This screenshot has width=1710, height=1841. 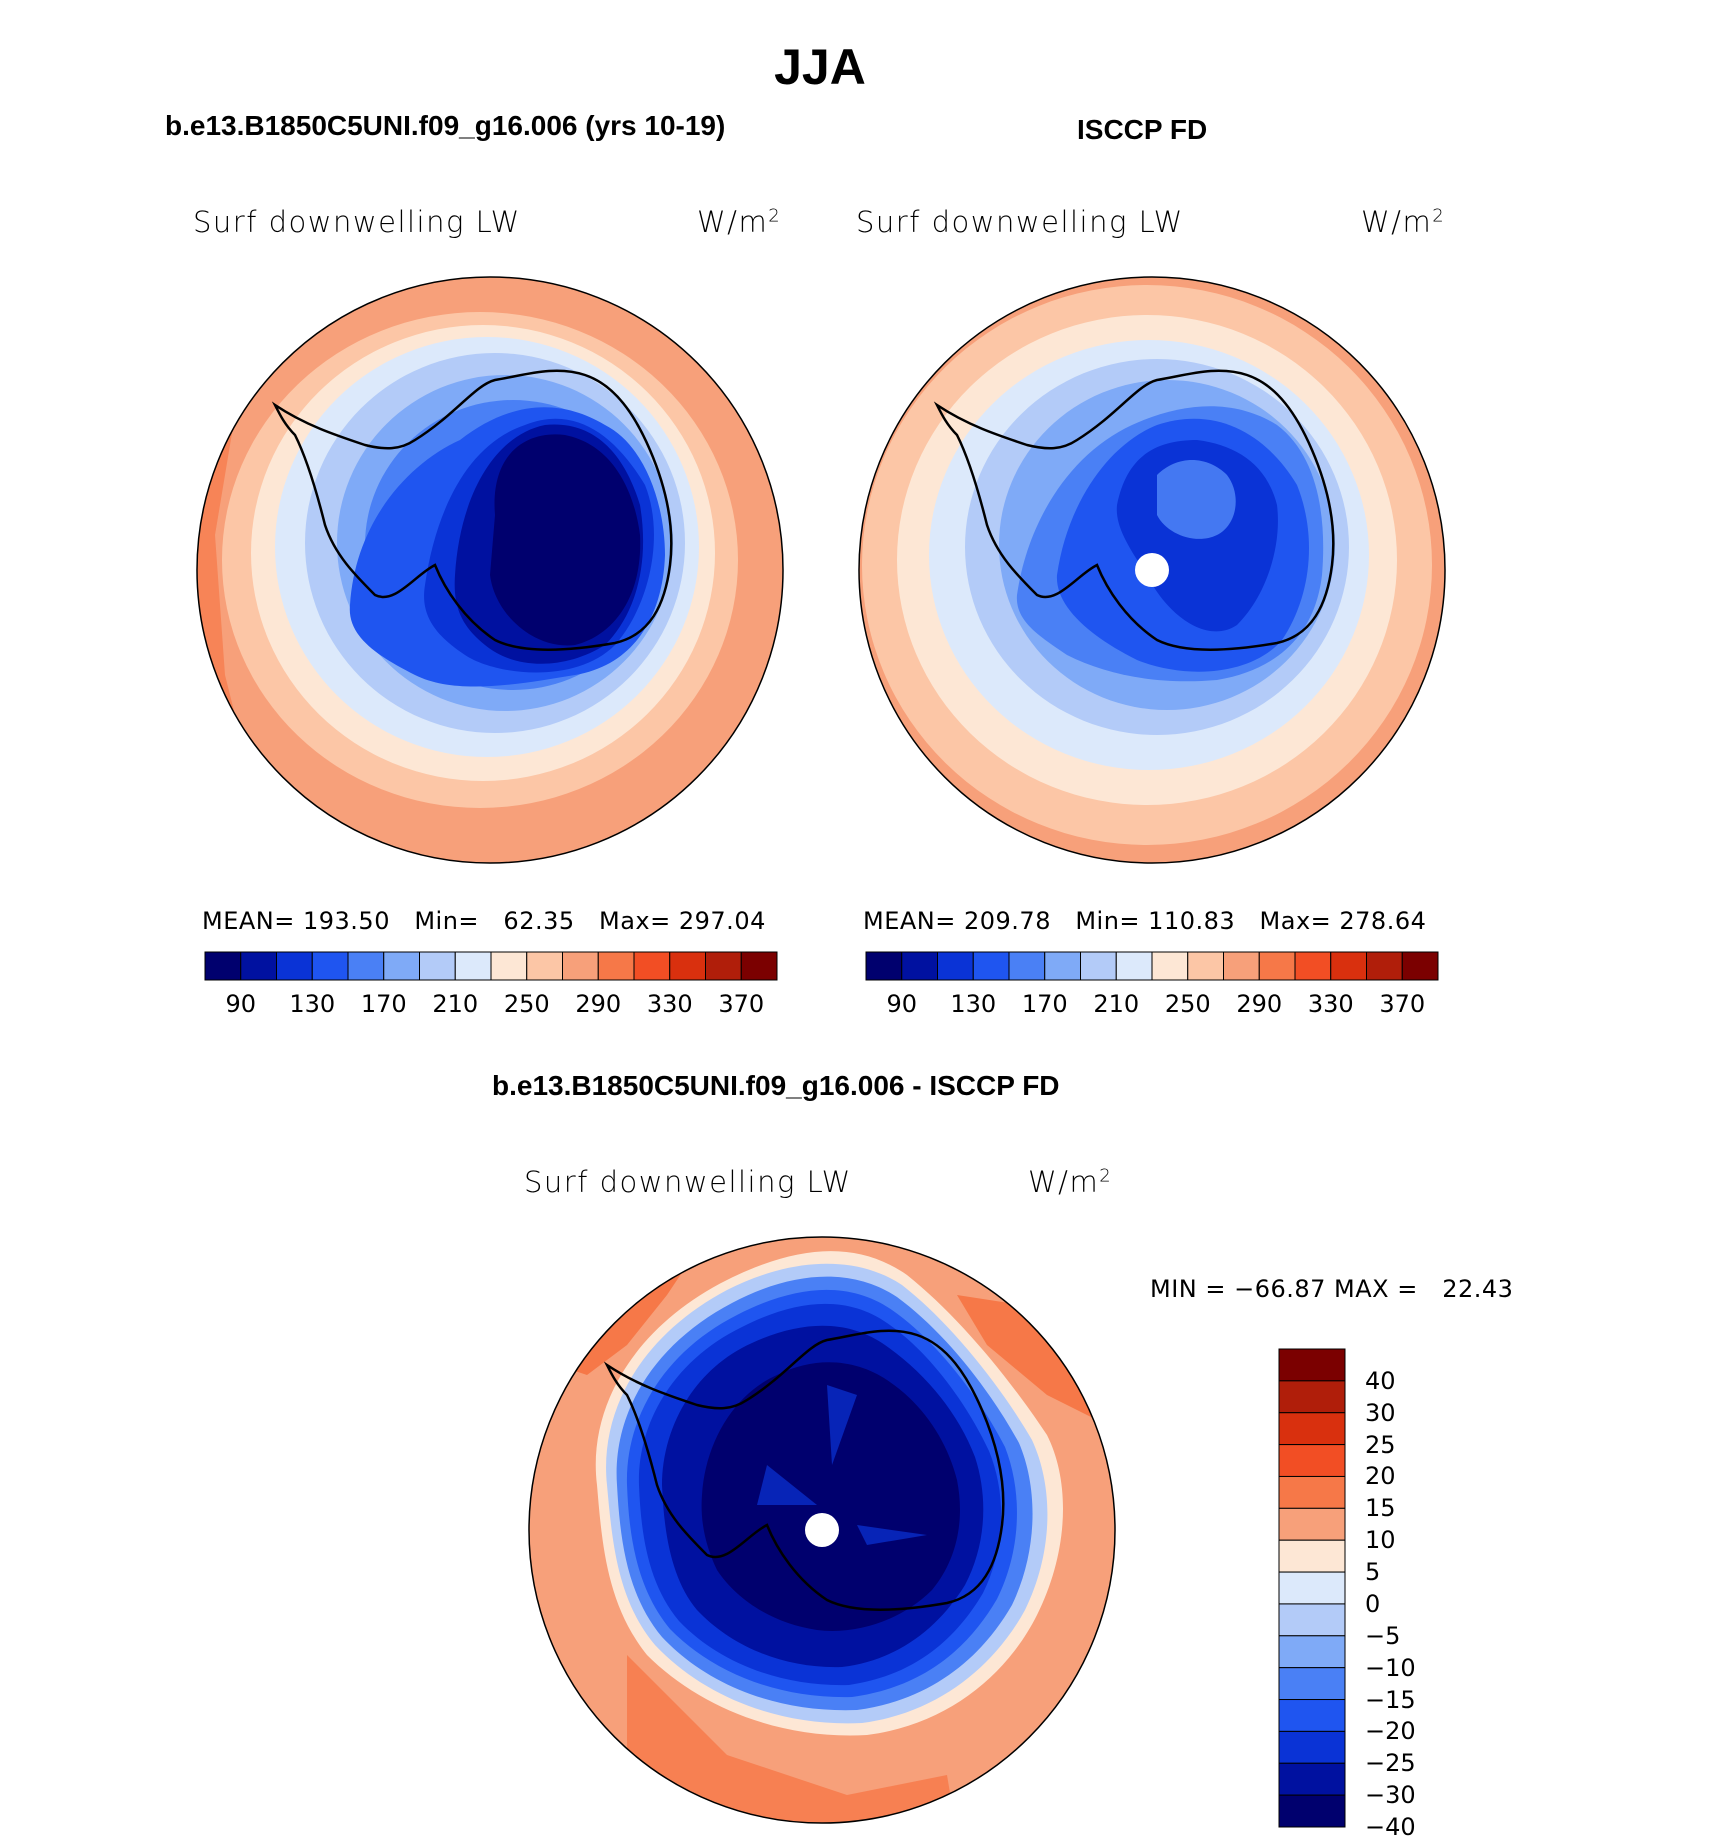 What do you see at coordinates (1390, 1667) in the screenshot?
I see `colorbar-tick-label: −10` at bounding box center [1390, 1667].